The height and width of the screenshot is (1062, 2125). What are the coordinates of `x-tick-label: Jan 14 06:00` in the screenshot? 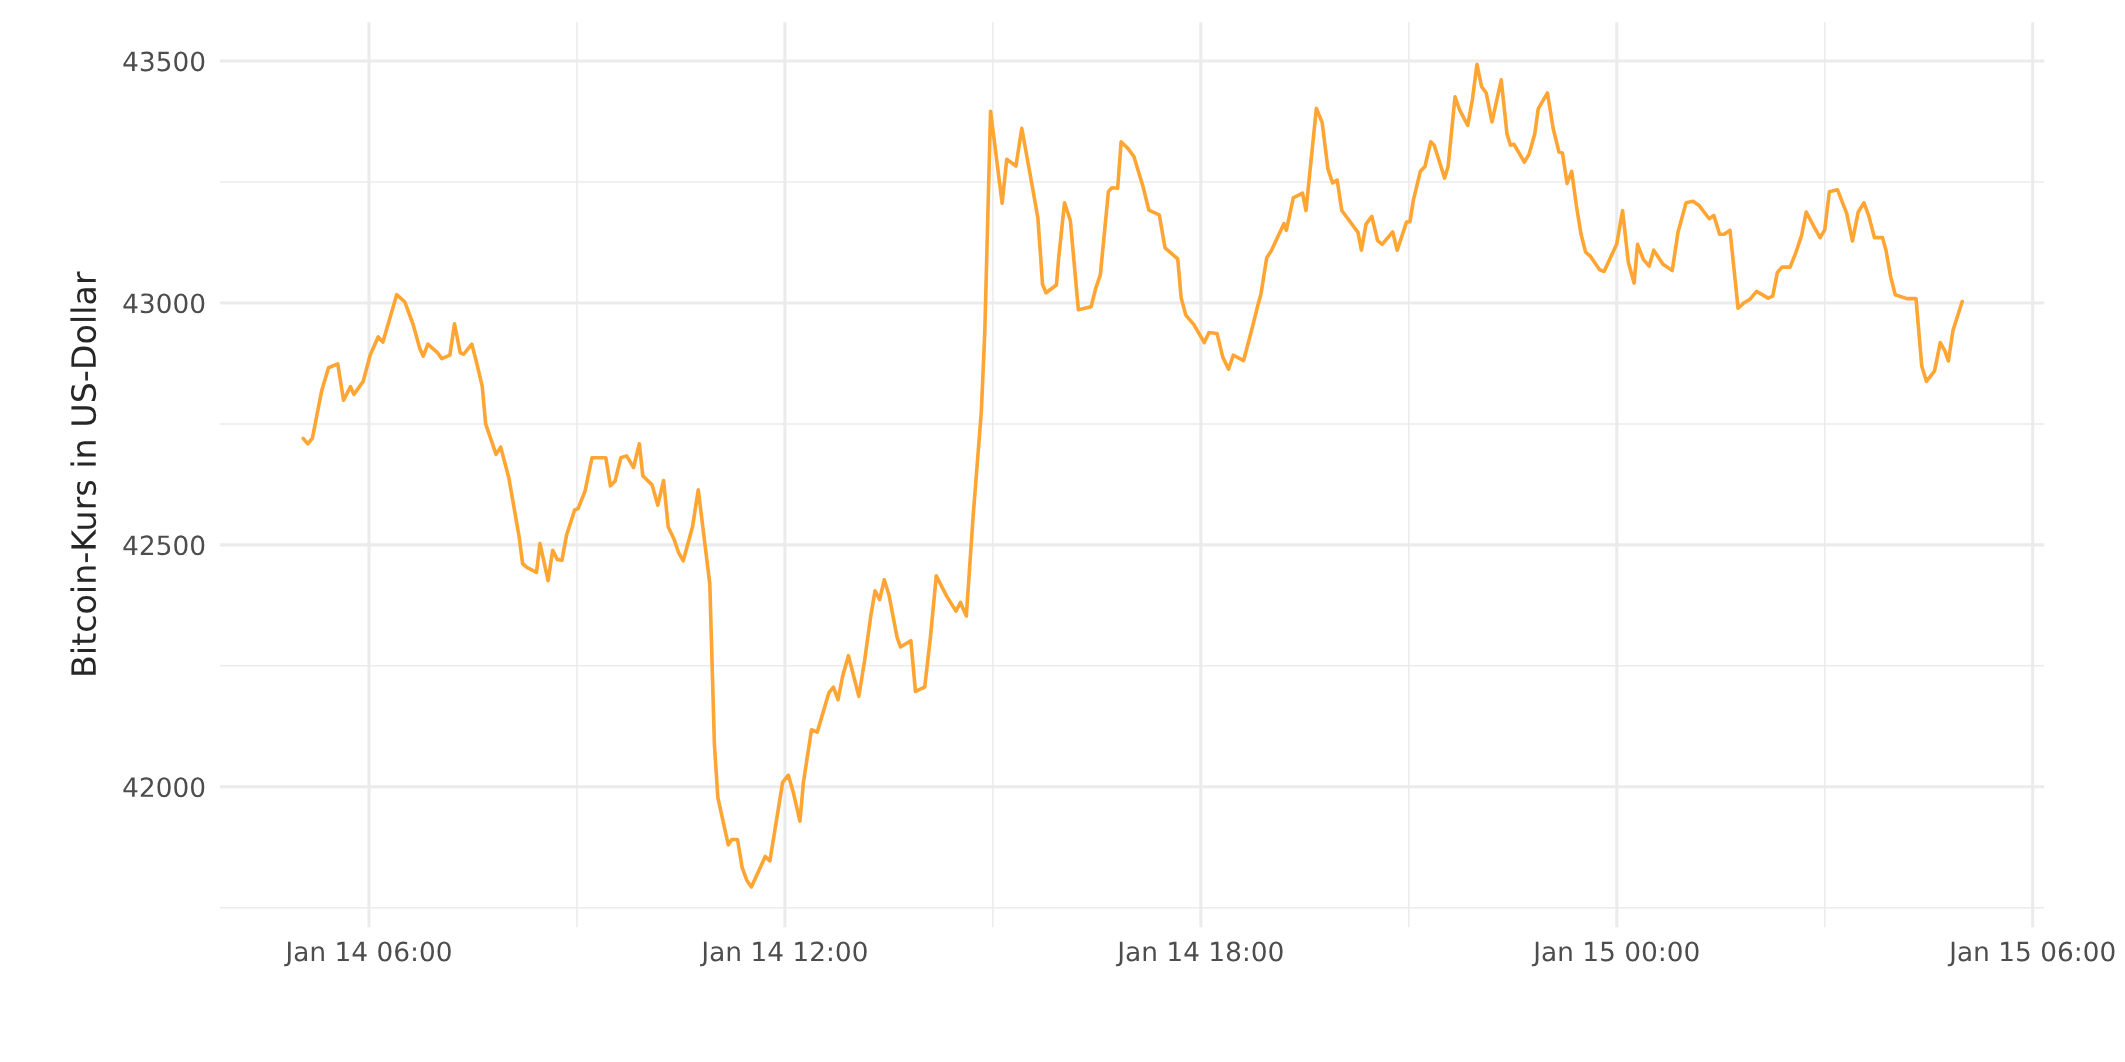 It's located at (367, 954).